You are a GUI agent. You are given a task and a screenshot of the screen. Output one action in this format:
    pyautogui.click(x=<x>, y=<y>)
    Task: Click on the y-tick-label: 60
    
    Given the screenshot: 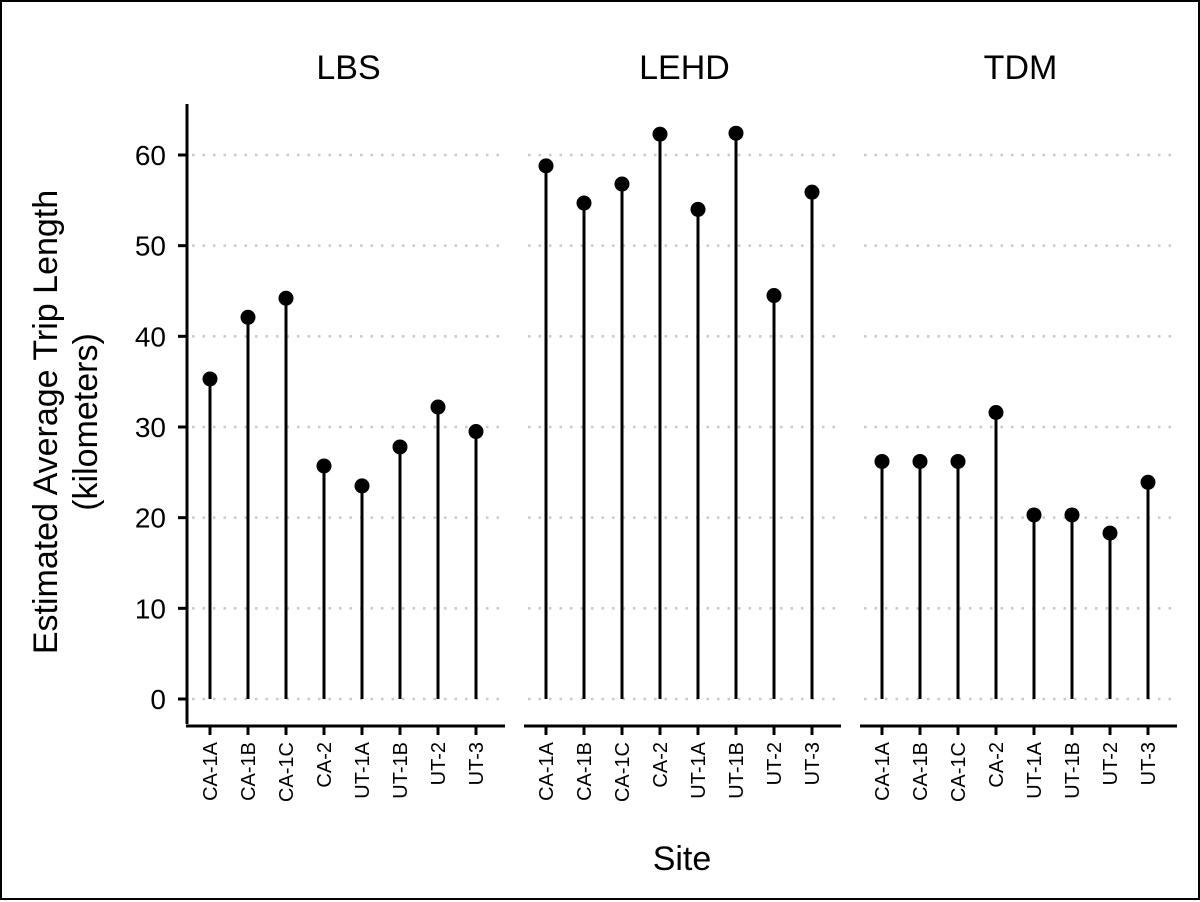 What is the action you would take?
    pyautogui.click(x=150, y=155)
    